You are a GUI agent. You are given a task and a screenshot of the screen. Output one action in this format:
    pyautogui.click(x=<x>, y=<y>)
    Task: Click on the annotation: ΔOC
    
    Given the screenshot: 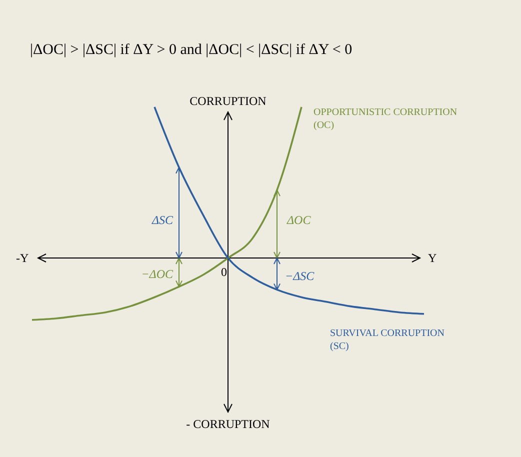 What is the action you would take?
    pyautogui.click(x=299, y=220)
    